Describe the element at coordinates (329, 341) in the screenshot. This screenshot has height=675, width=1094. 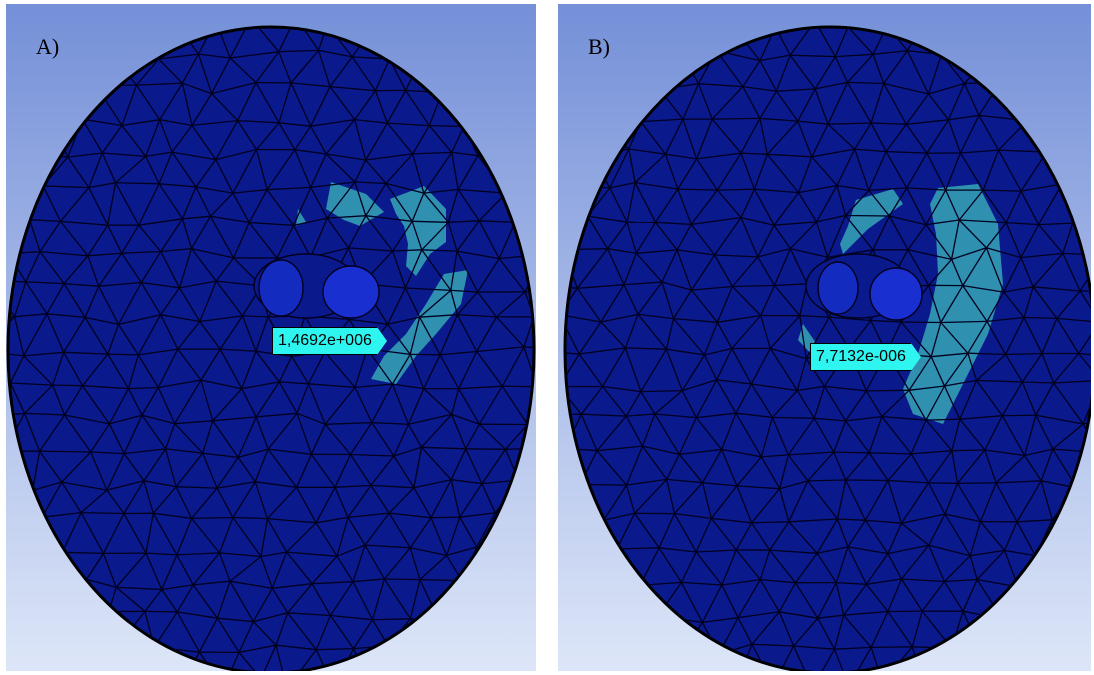
I see `probe-annotation-a: 1,4692e+006` at that location.